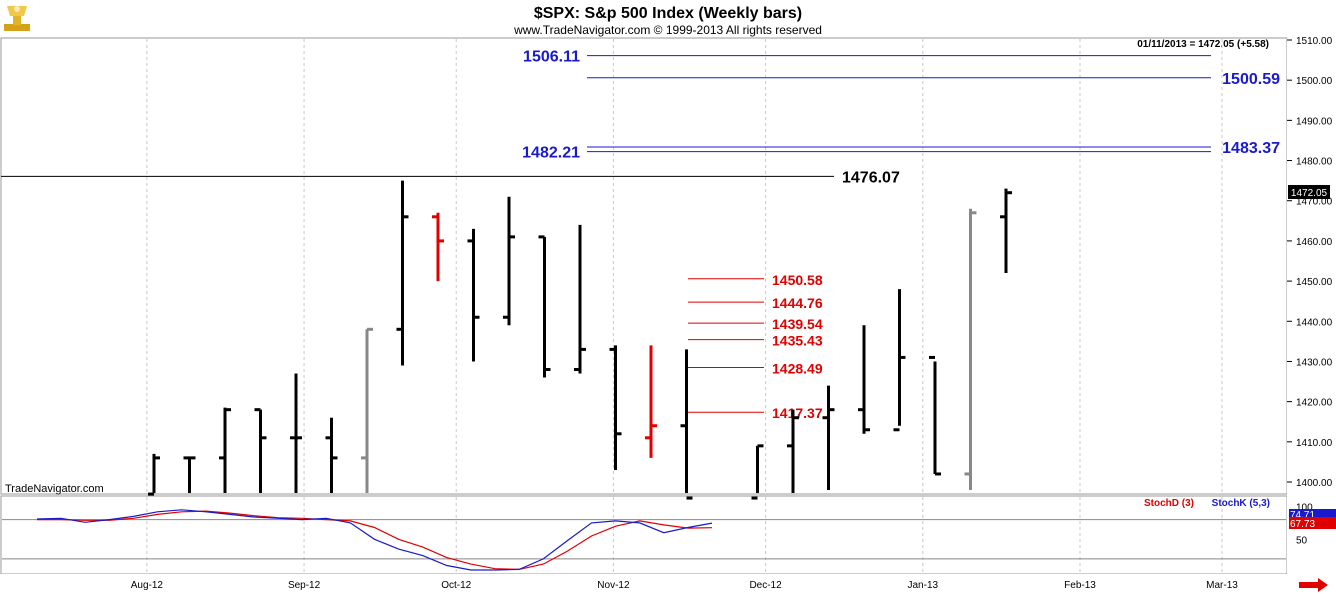 The image size is (1336, 594). Describe the element at coordinates (1302, 540) in the screenshot. I see `stoch-tick-label: 50` at that location.